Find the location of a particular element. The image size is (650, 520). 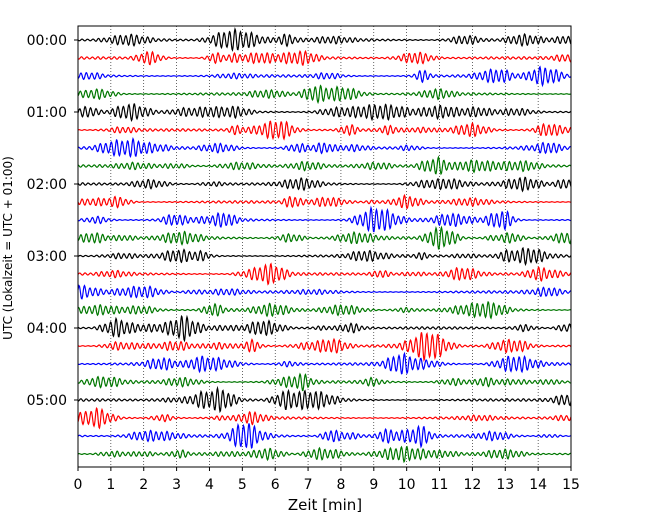

y-axis-ticks: 00:00 01:00 02:00 03:00 04:00 05:00 is located at coordinates (52, 221).